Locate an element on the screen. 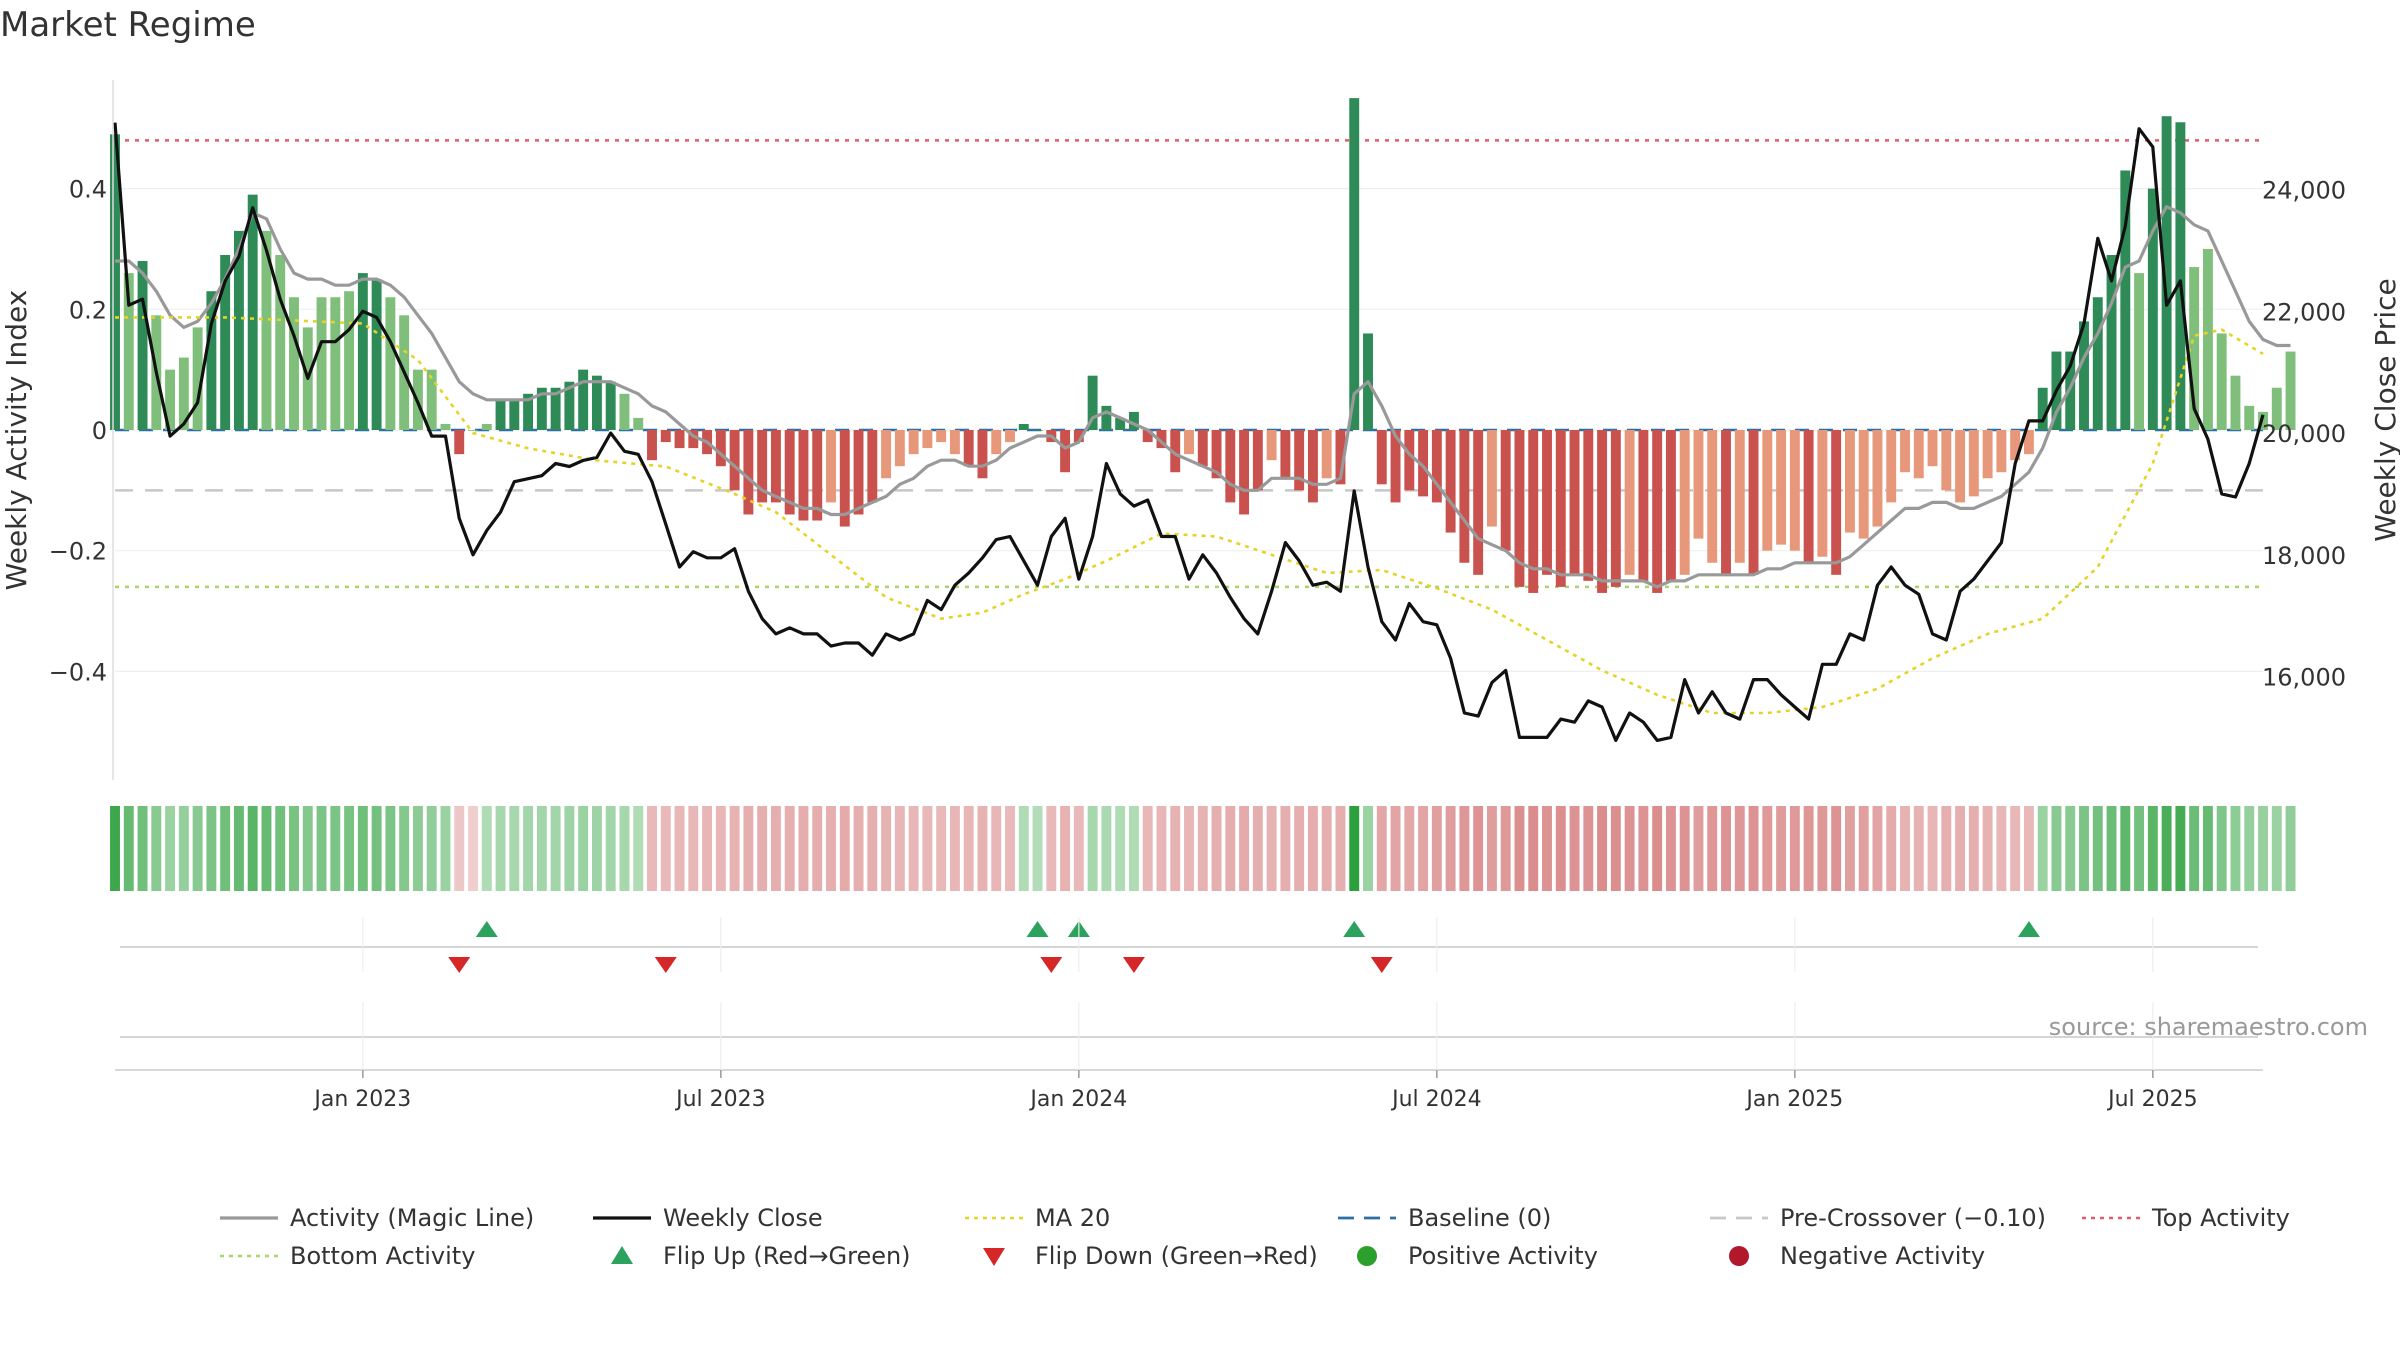  legend-label: Pre-Crossover (−0.10) is located at coordinates (1913, 1218).